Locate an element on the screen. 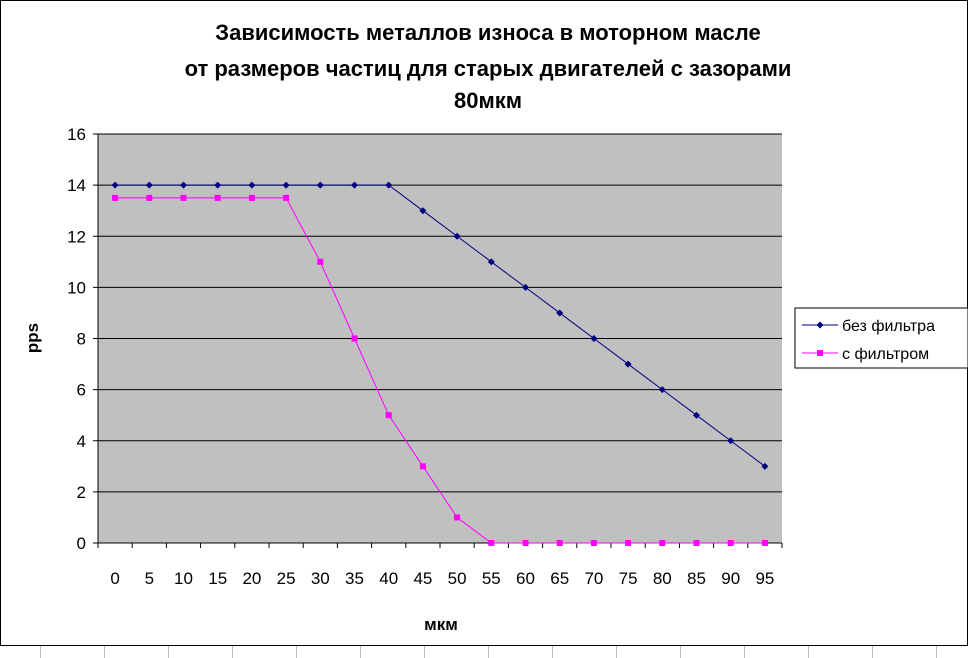 The image size is (968, 658). y-tick-labels: 0 2 4 6 8 10 12 14 16 is located at coordinates (76, 339).